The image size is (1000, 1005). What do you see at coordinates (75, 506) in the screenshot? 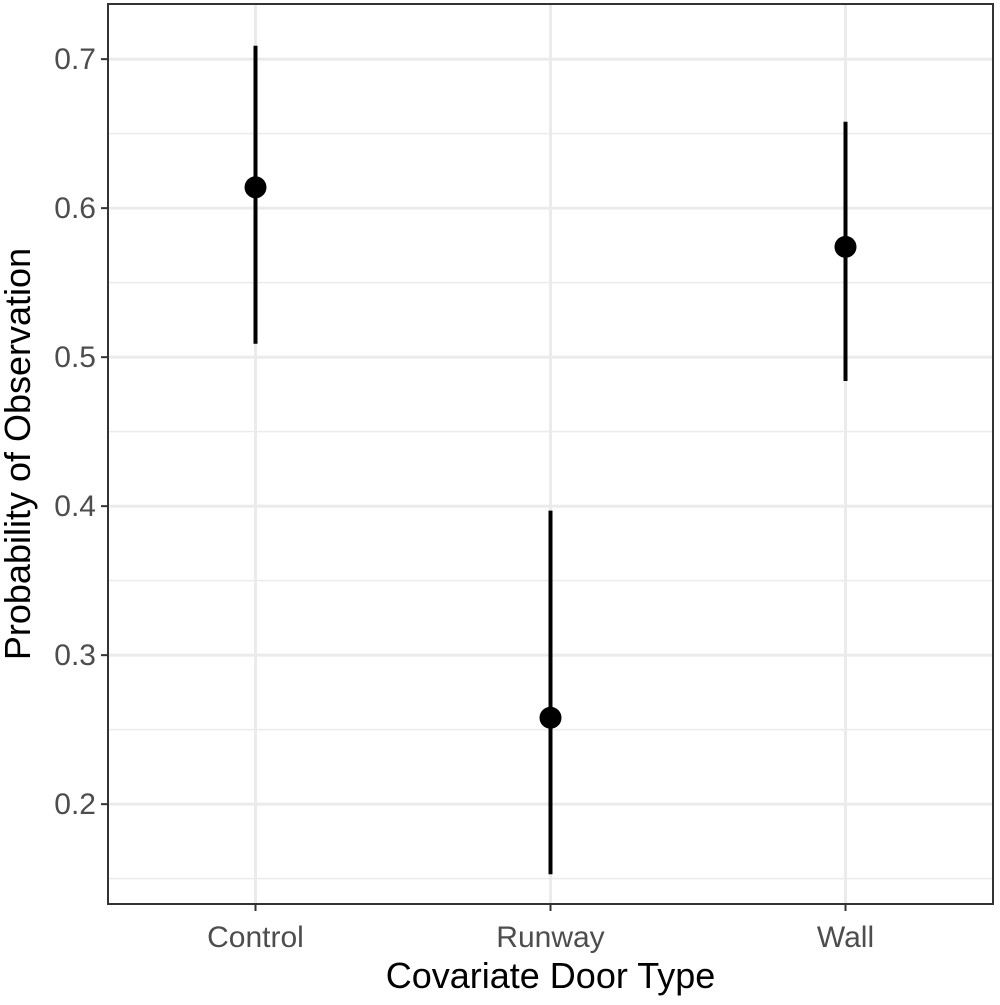
I see `y-tick-label: 0.4` at bounding box center [75, 506].